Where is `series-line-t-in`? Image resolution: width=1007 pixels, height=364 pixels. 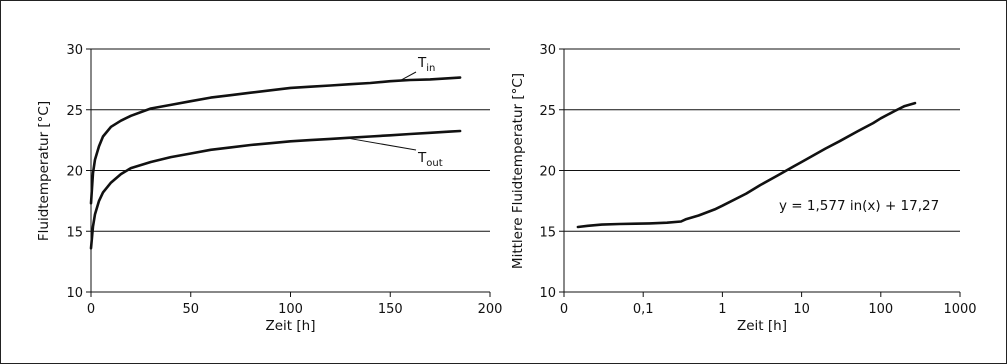 series-line-t-in is located at coordinates (275, 140).